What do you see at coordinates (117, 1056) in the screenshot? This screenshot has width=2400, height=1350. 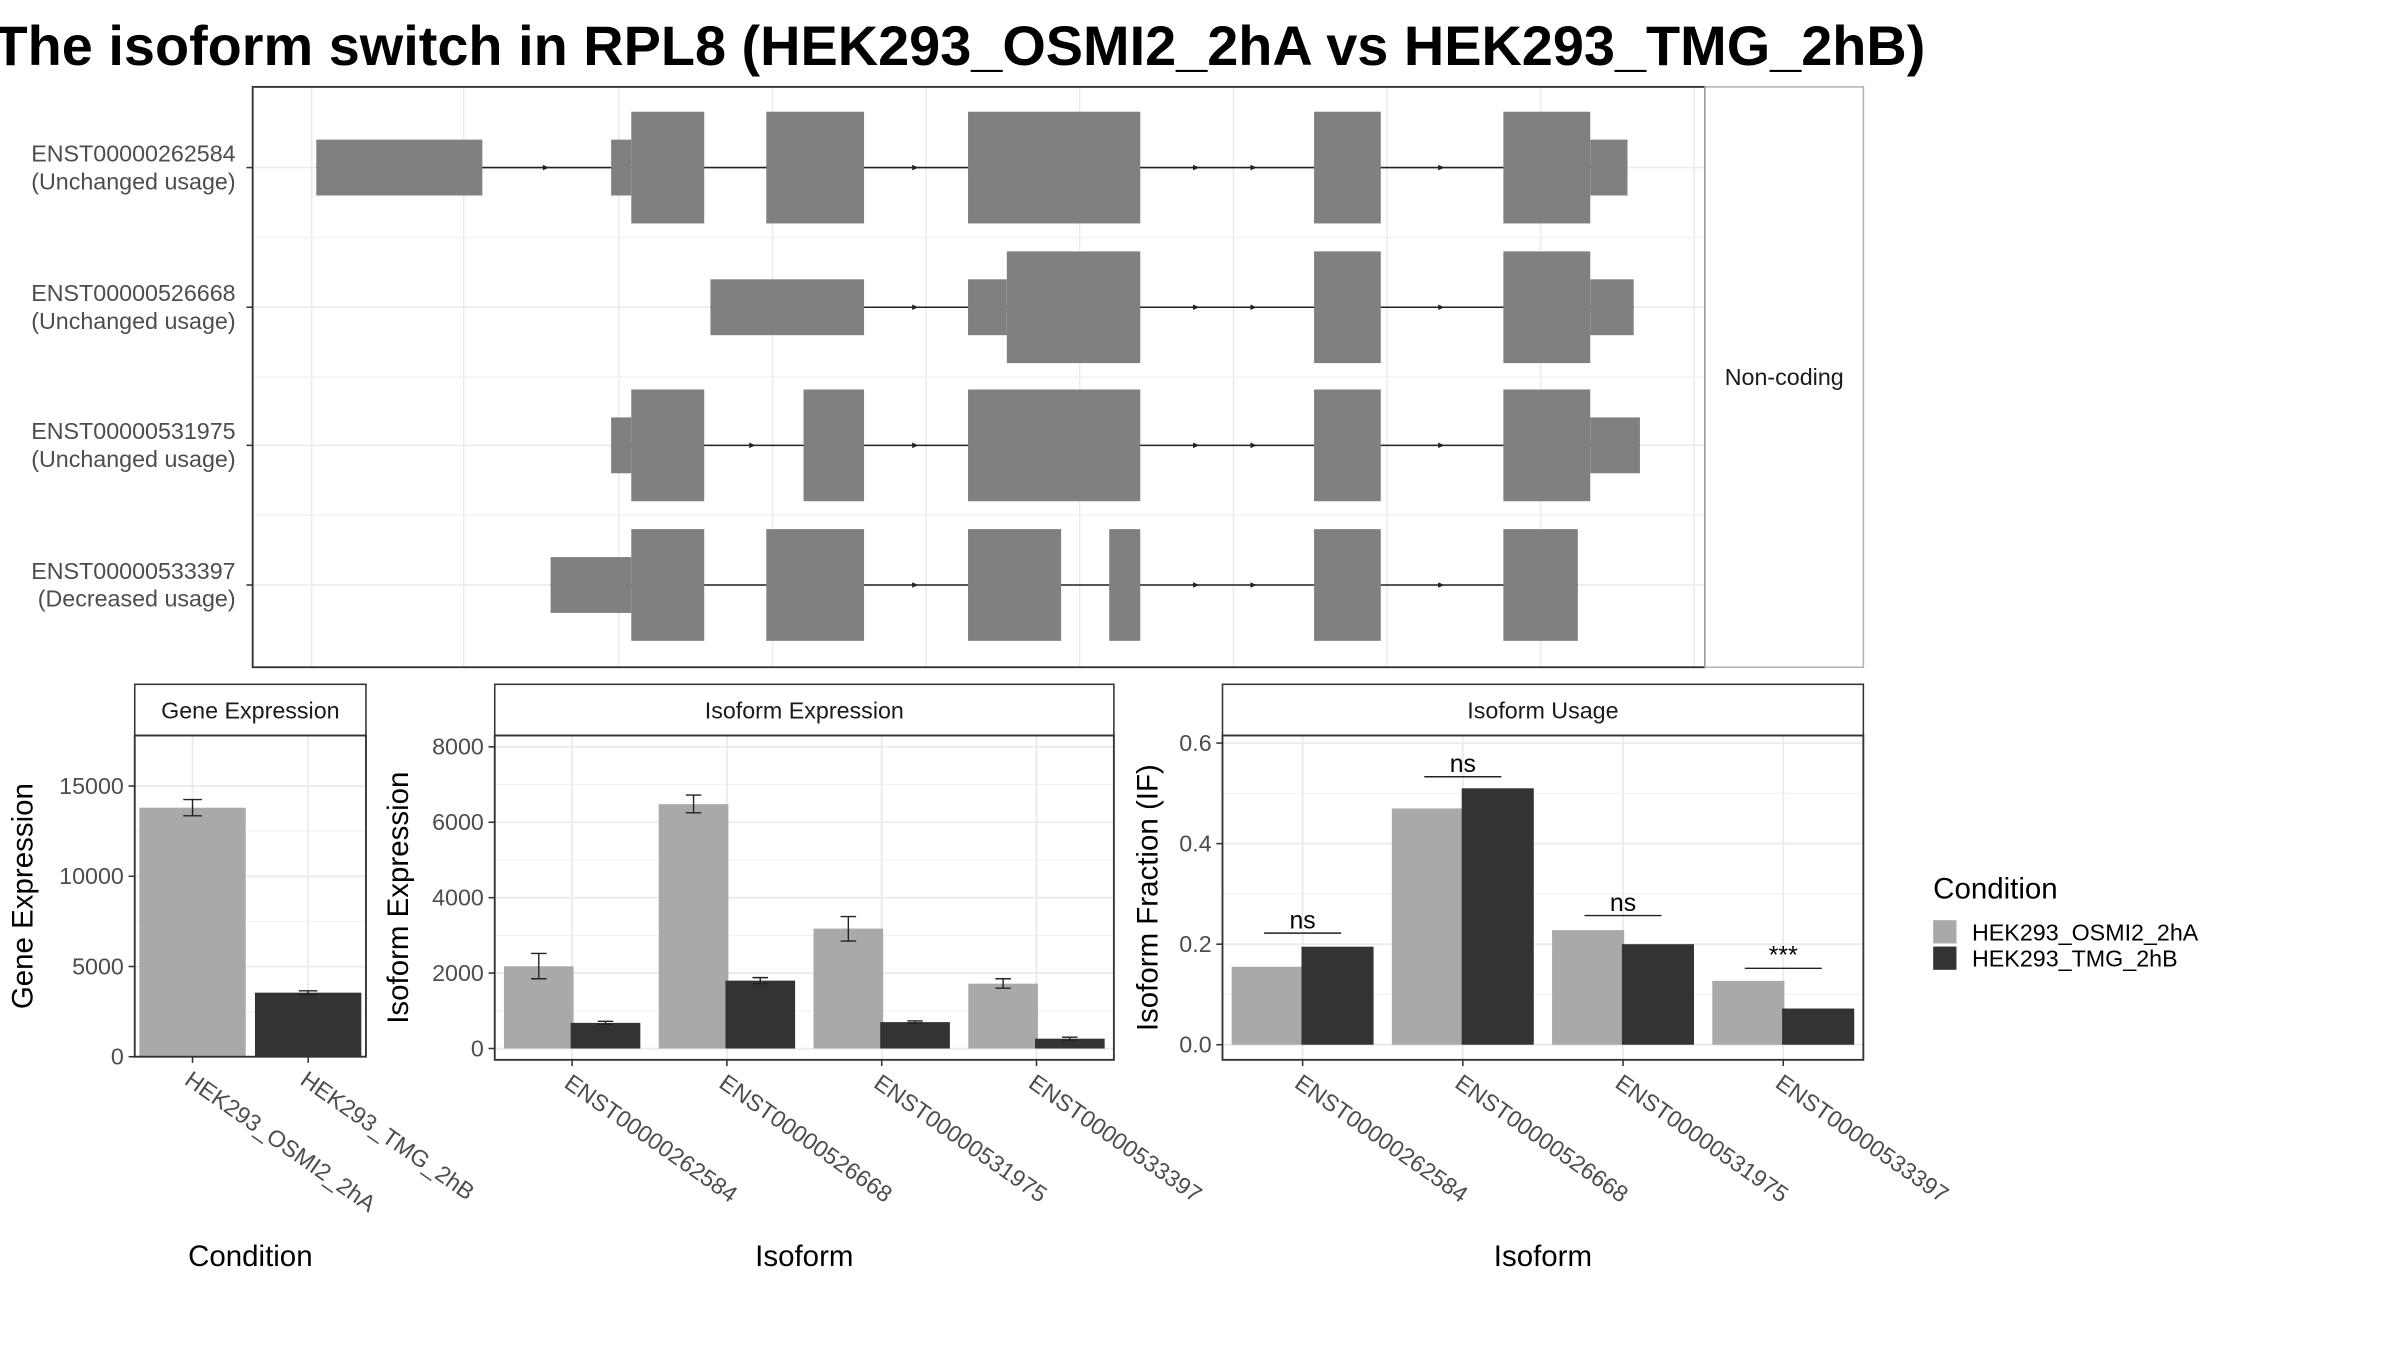 I see `y-tick-label: 0` at bounding box center [117, 1056].